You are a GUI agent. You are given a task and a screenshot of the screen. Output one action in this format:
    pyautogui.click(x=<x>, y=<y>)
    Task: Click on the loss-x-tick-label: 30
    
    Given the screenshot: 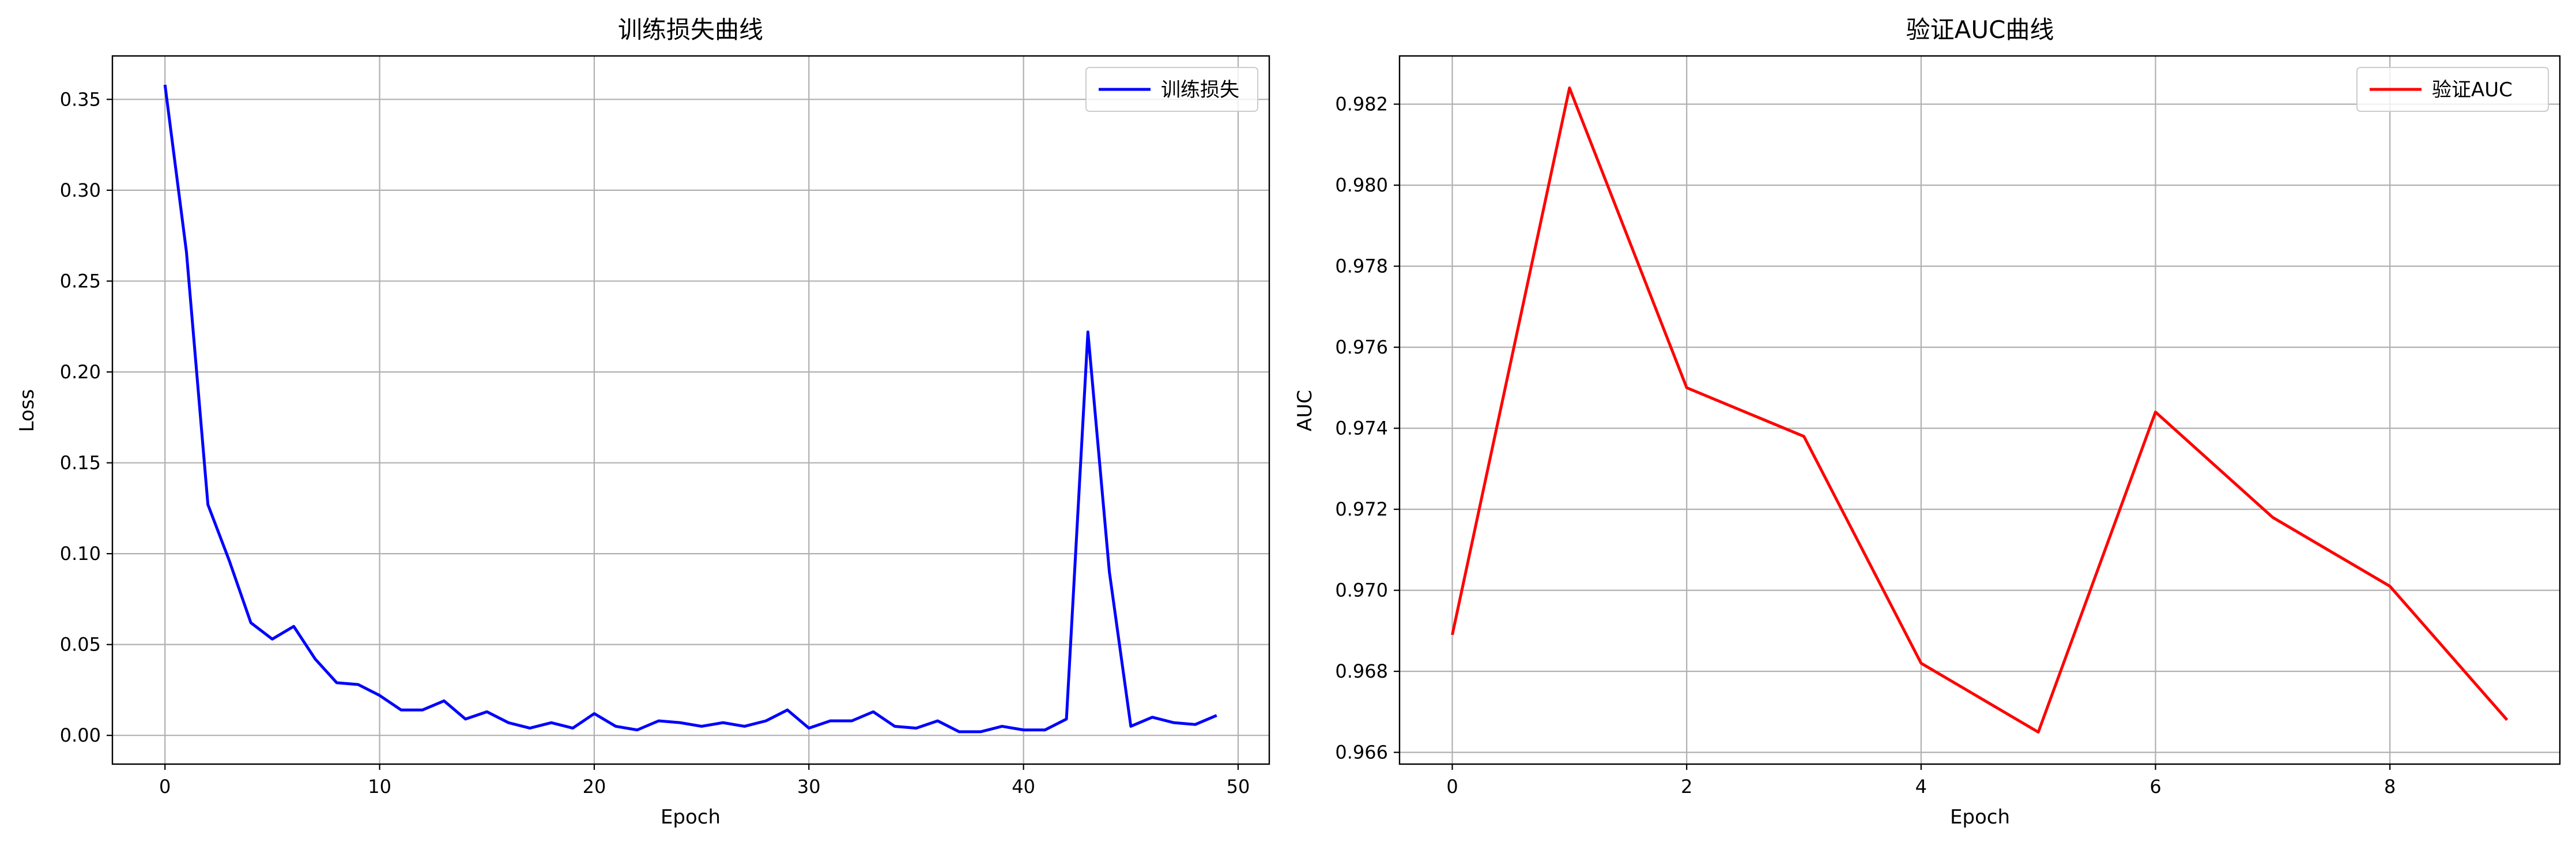 What is the action you would take?
    pyautogui.click(x=809, y=787)
    